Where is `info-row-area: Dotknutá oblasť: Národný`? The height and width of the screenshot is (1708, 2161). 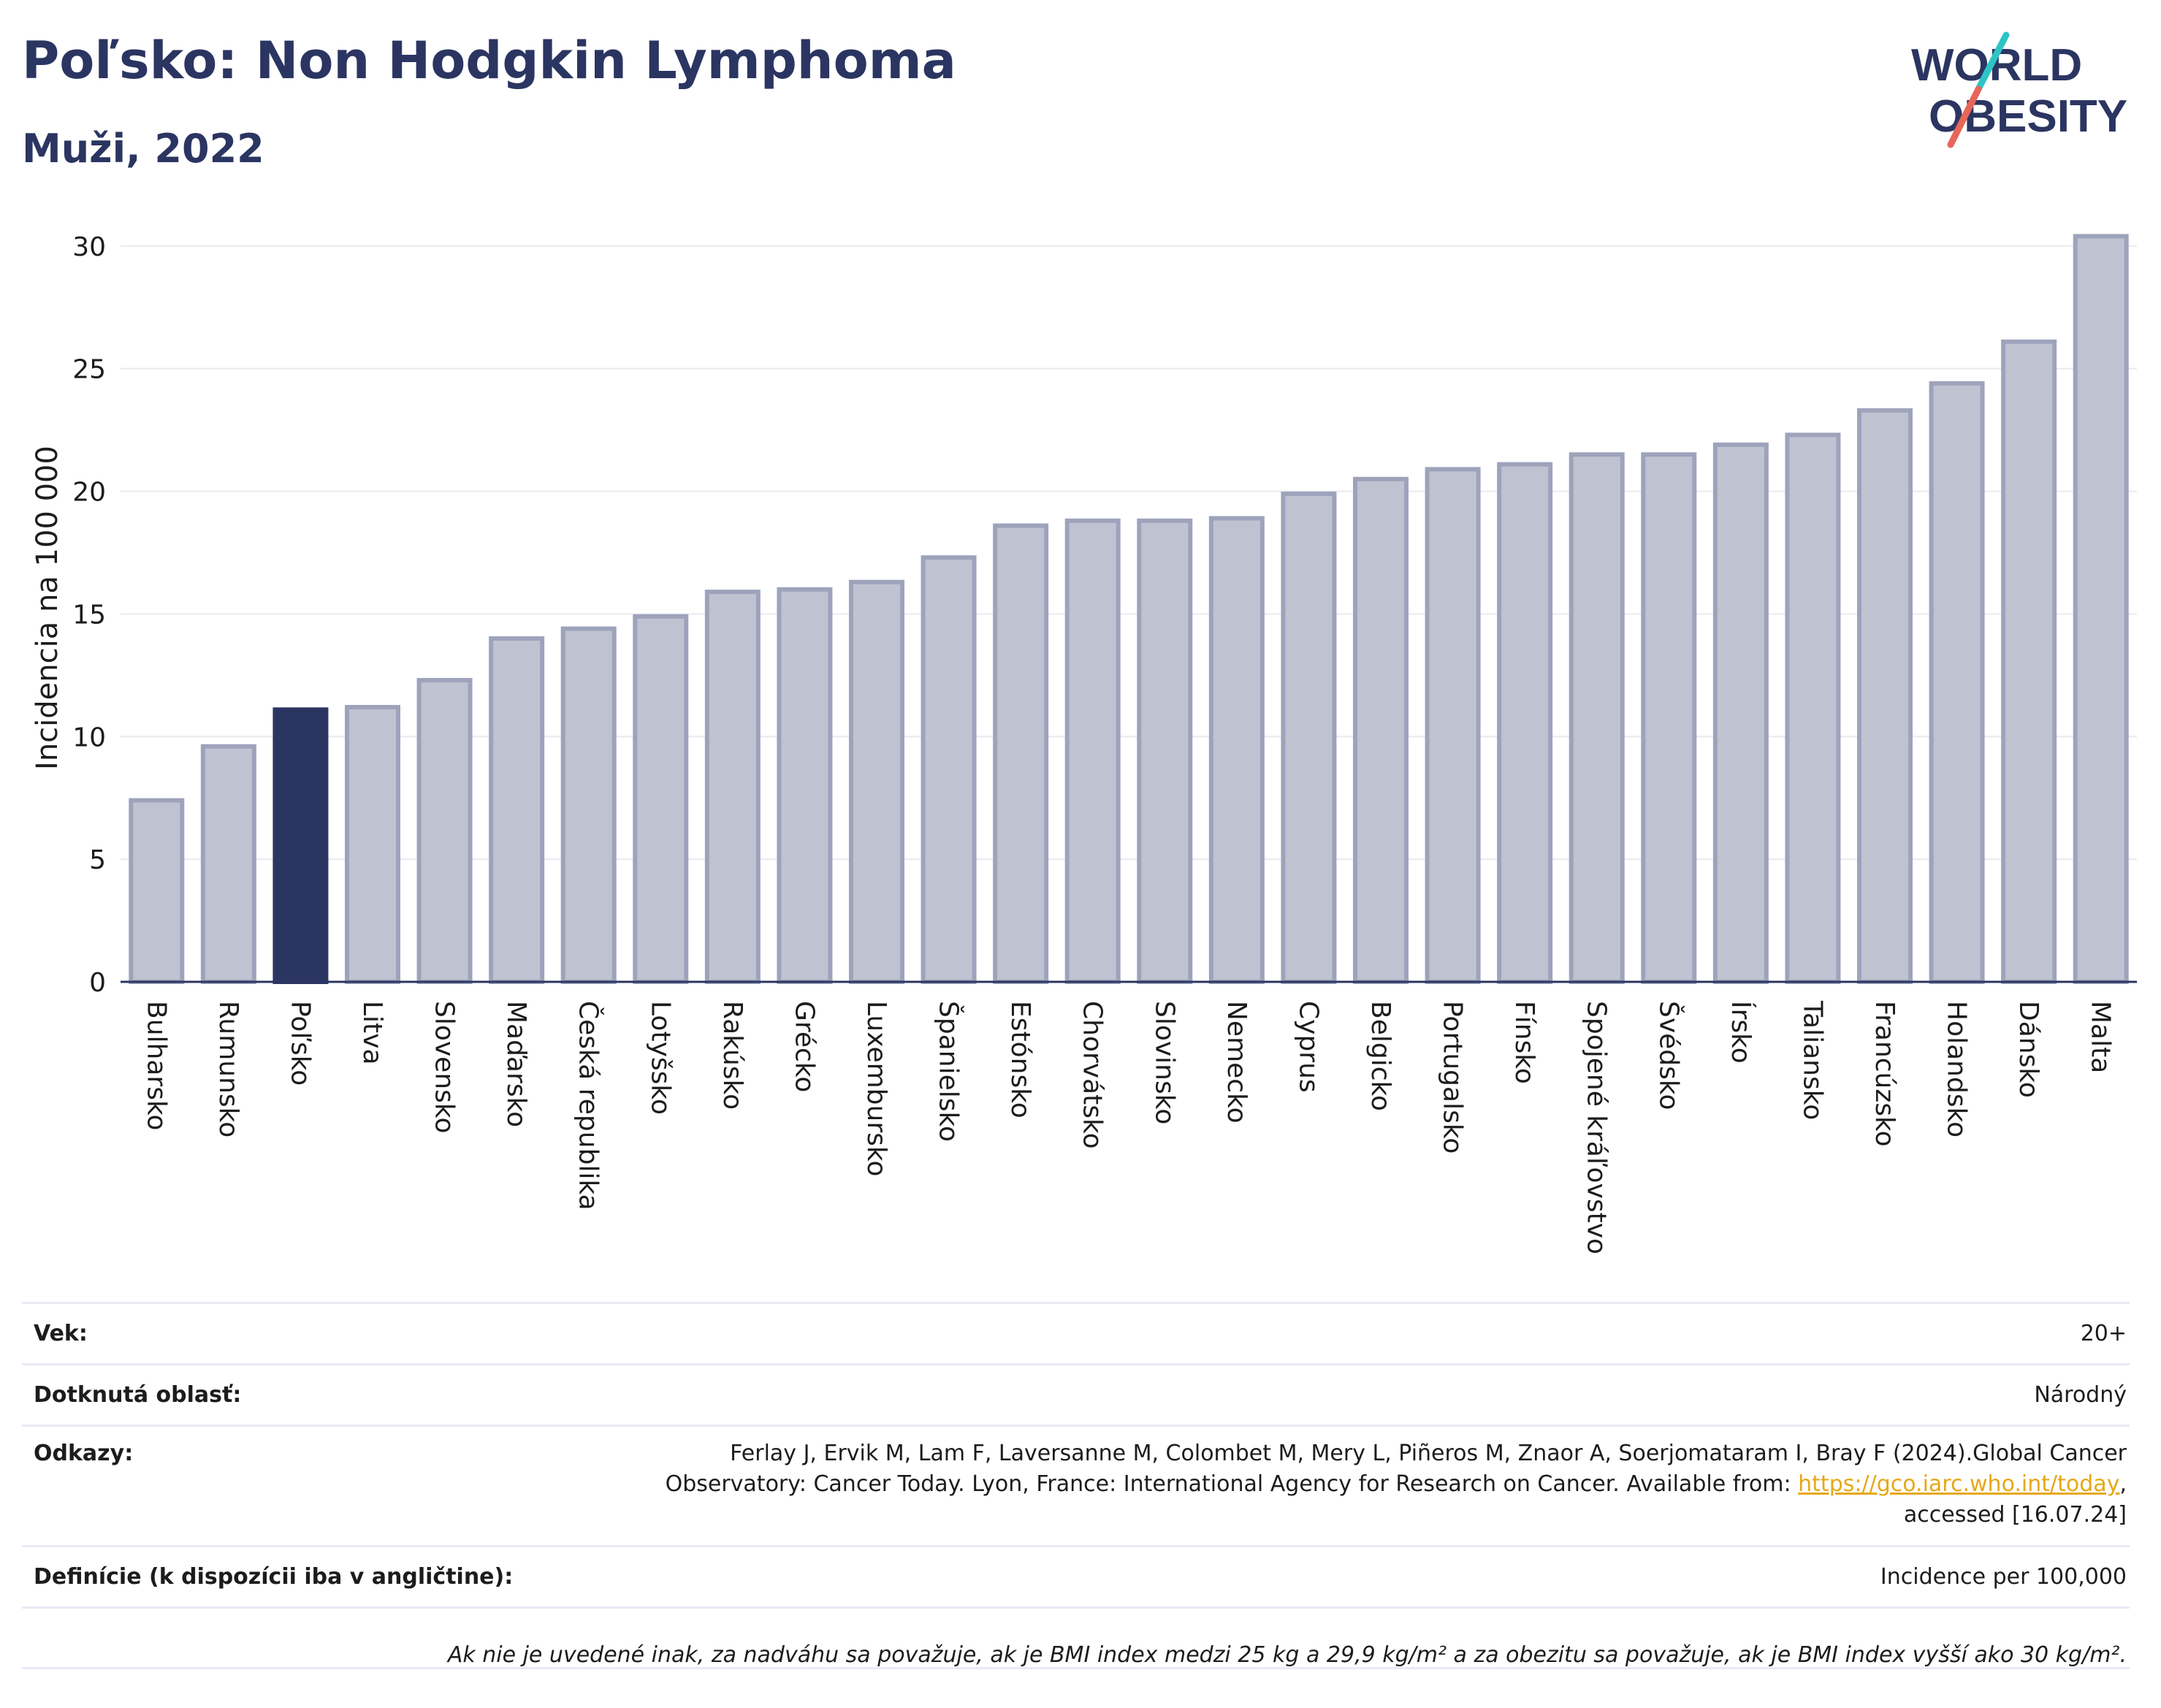
info-row-area: Dotknutá oblasť: Národný is located at coordinates (1076, 1396).